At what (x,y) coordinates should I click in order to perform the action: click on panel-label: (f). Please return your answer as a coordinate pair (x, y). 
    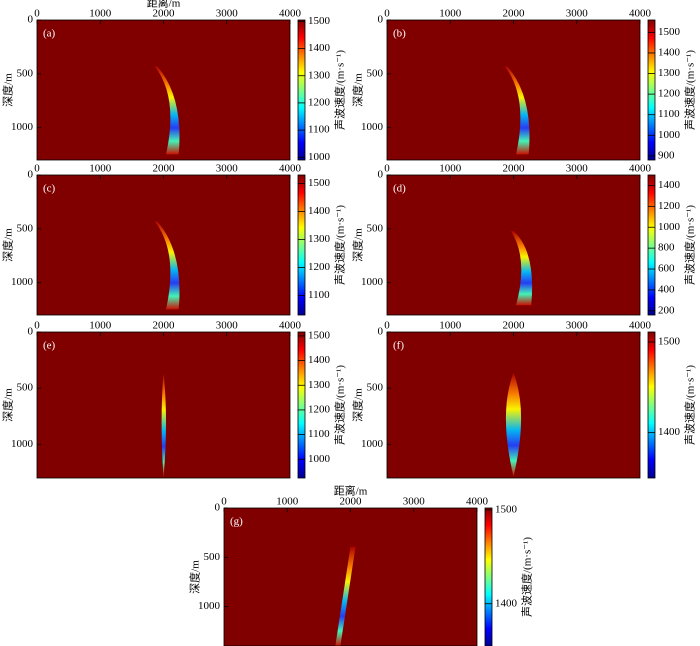
    Looking at the image, I should click on (398, 346).